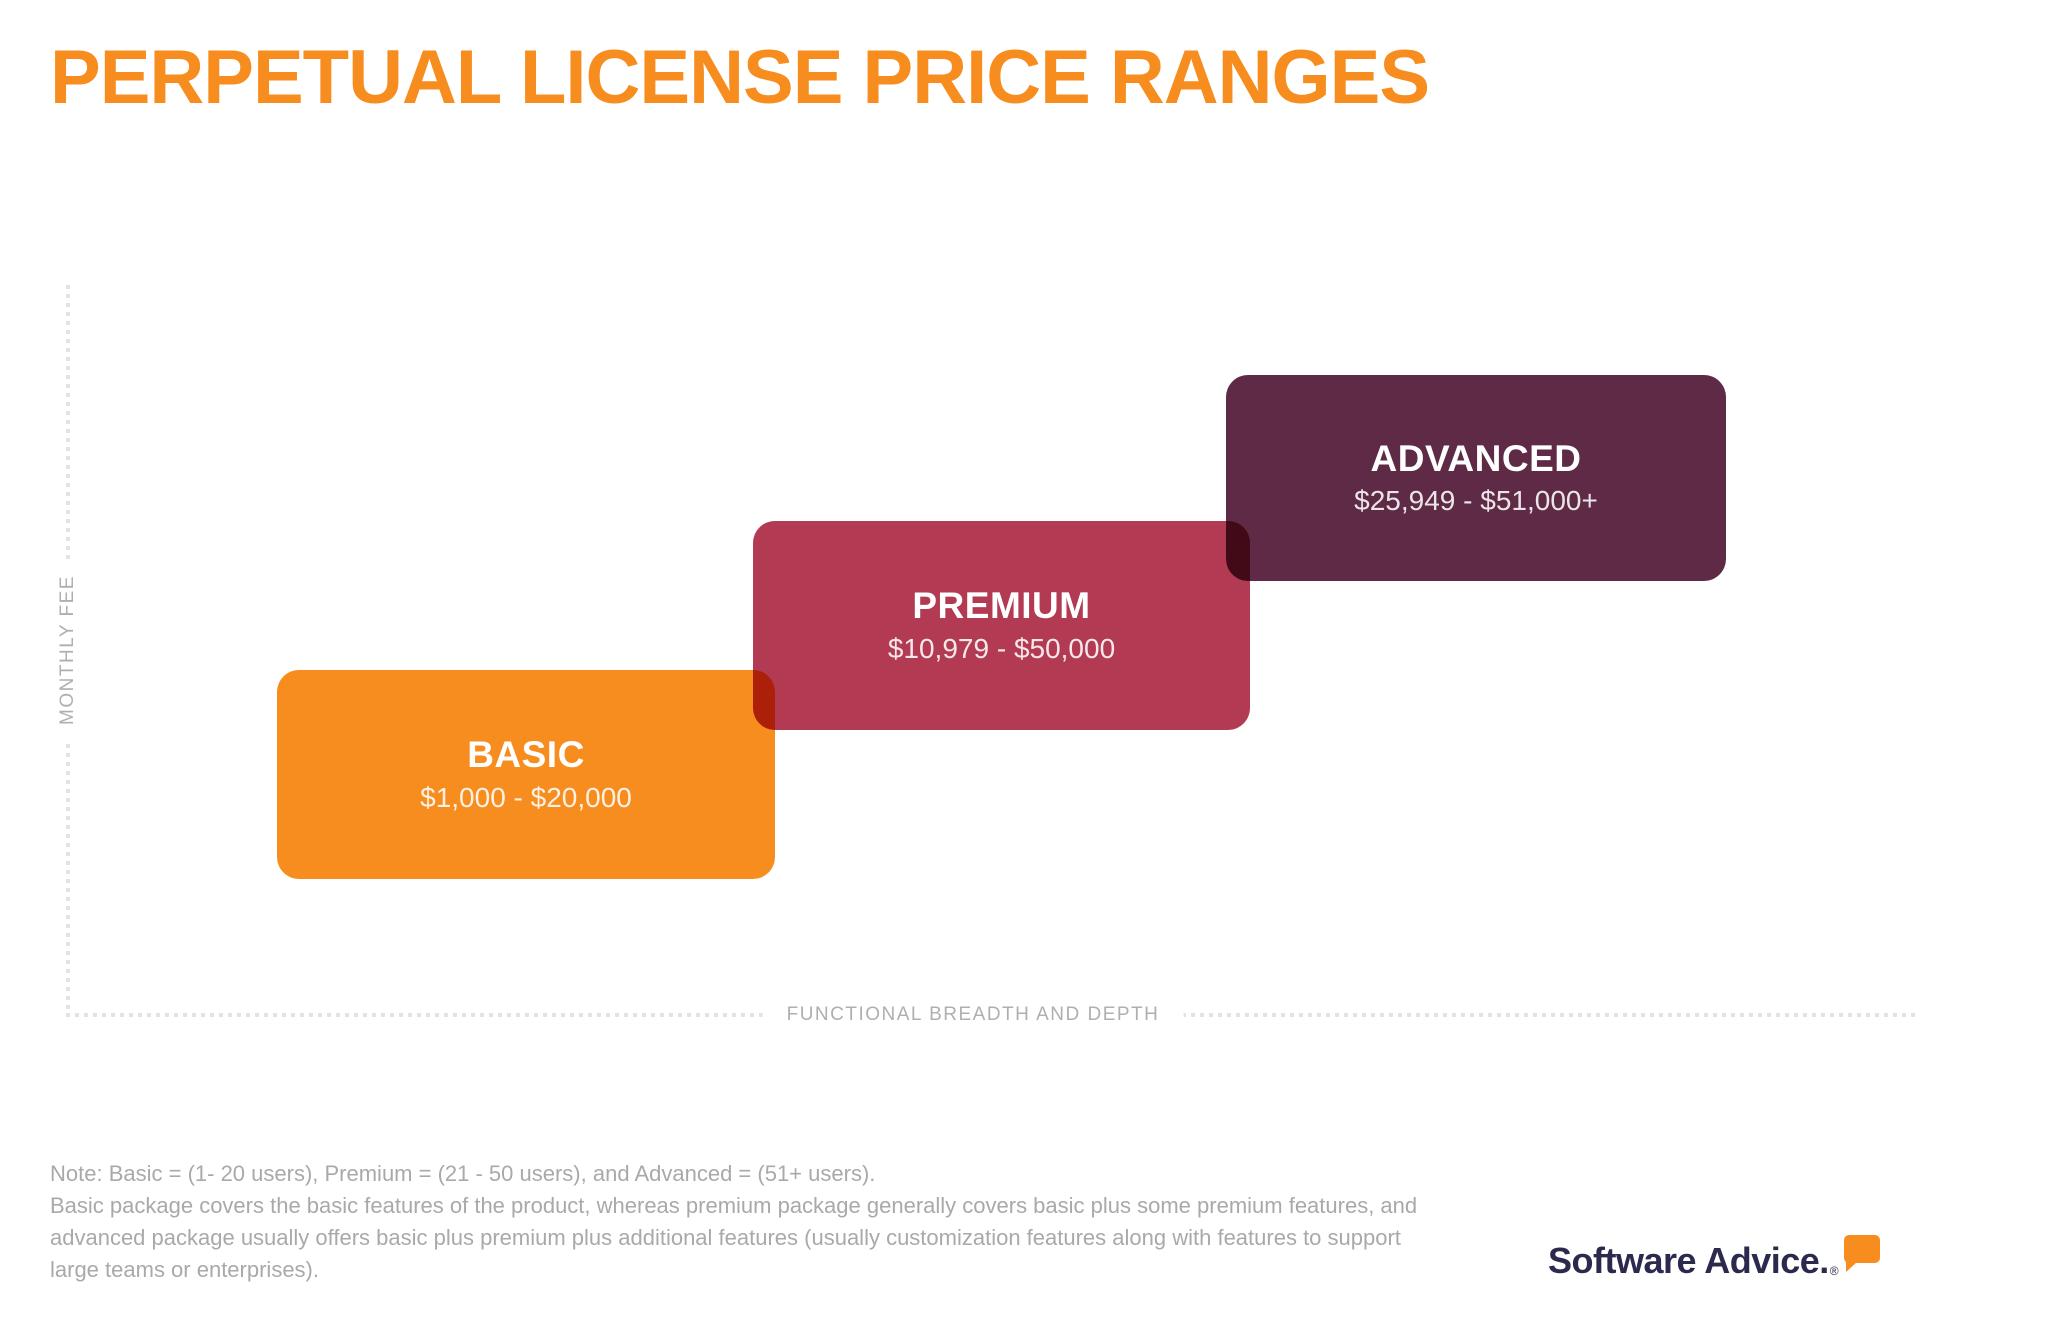 This screenshot has width=2048, height=1333. What do you see at coordinates (1001, 648) in the screenshot?
I see `tier-price-premium: $10,979 - $50,000` at bounding box center [1001, 648].